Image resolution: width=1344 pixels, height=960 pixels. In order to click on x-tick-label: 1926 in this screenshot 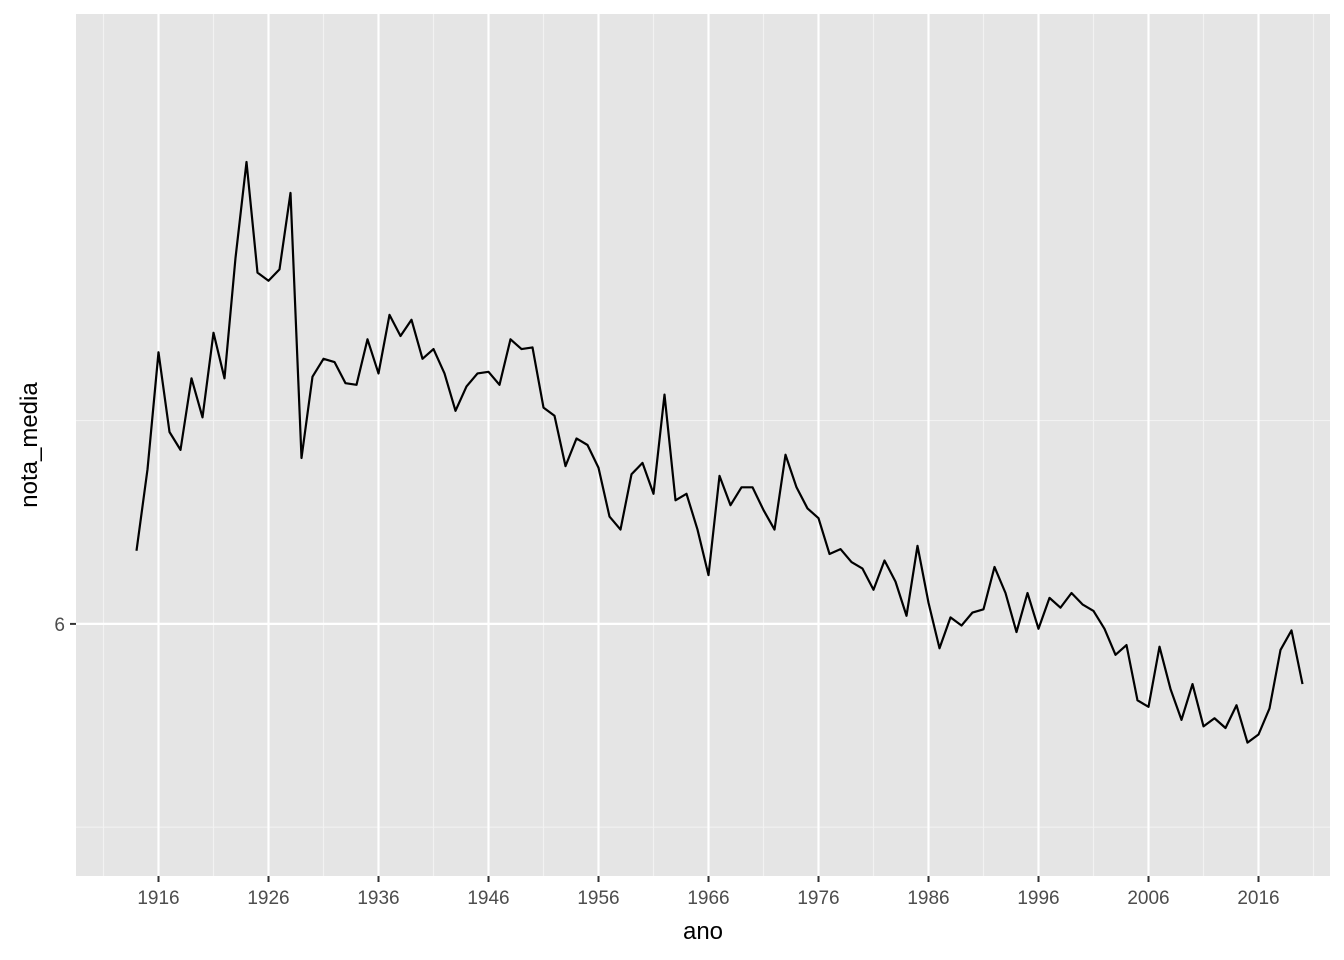, I will do `click(268, 898)`.